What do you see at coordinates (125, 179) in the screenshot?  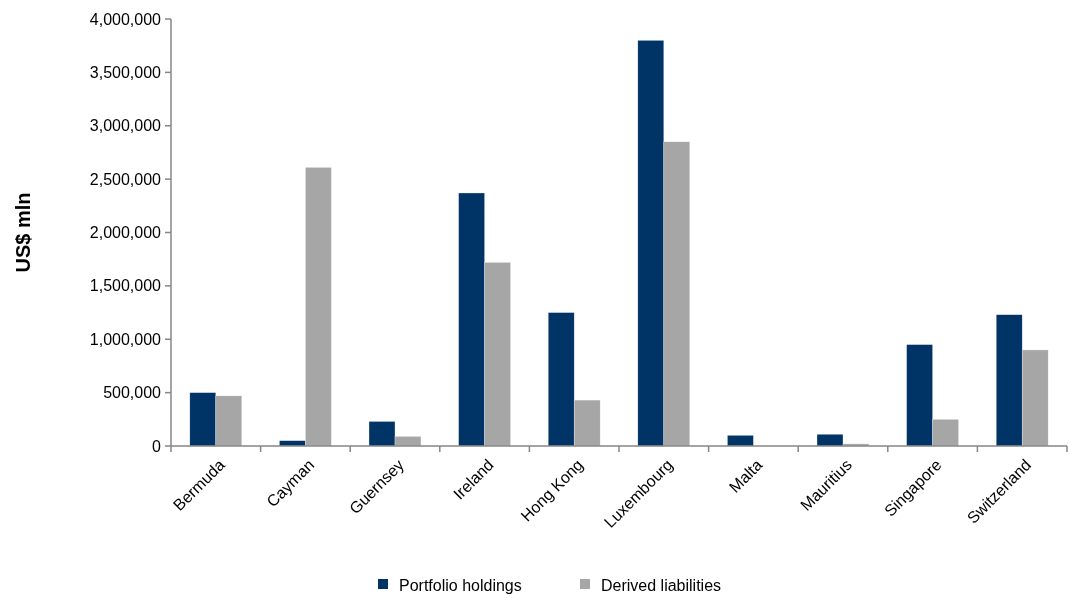 I see `y-tick-label: 2,500,000` at bounding box center [125, 179].